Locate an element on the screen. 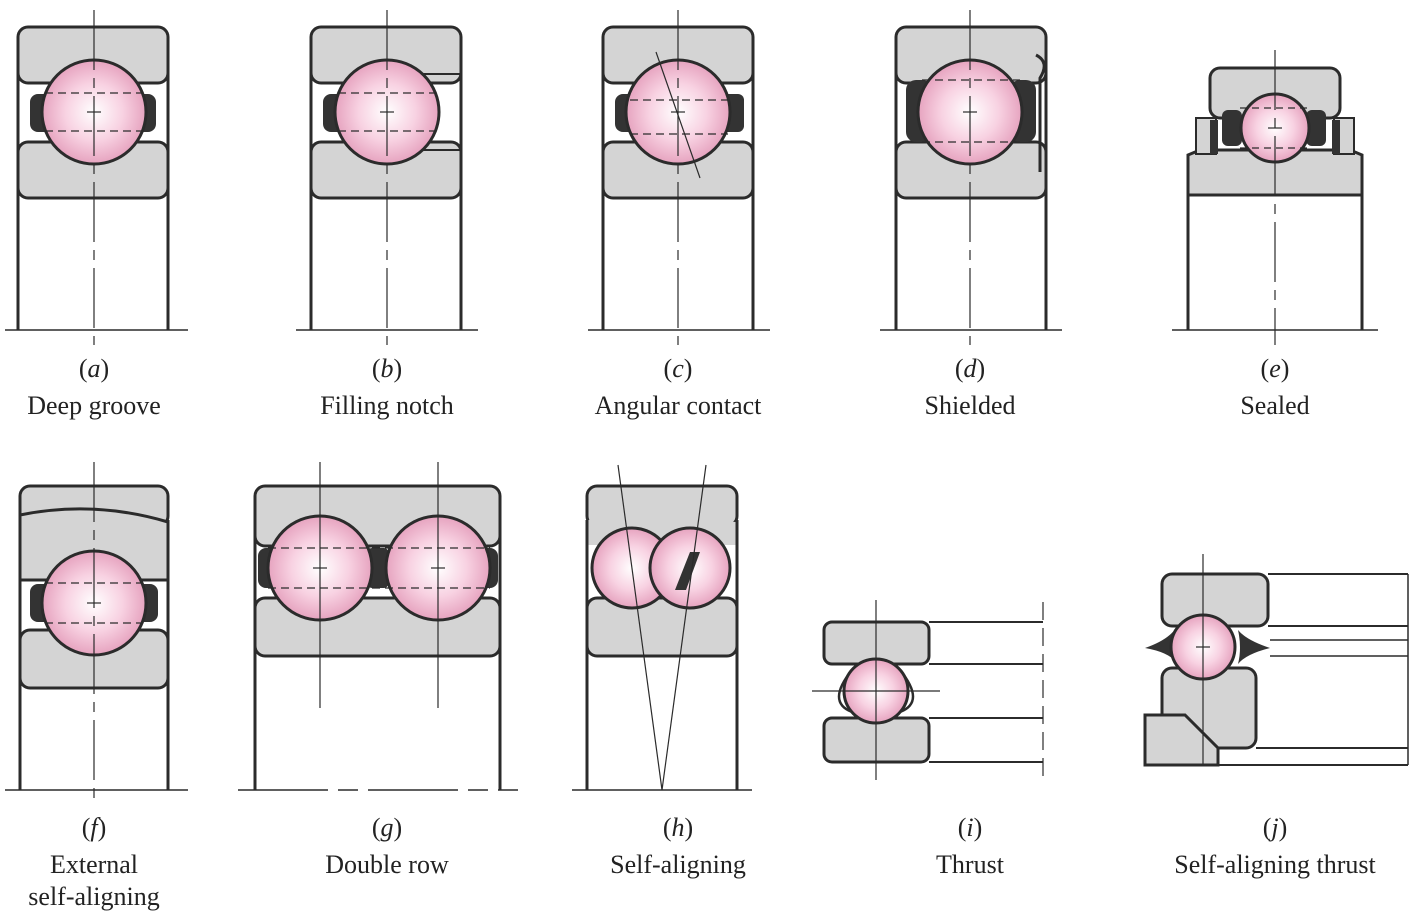 The image size is (1414, 918). figure-e-sealed is located at coordinates (1275, 197).